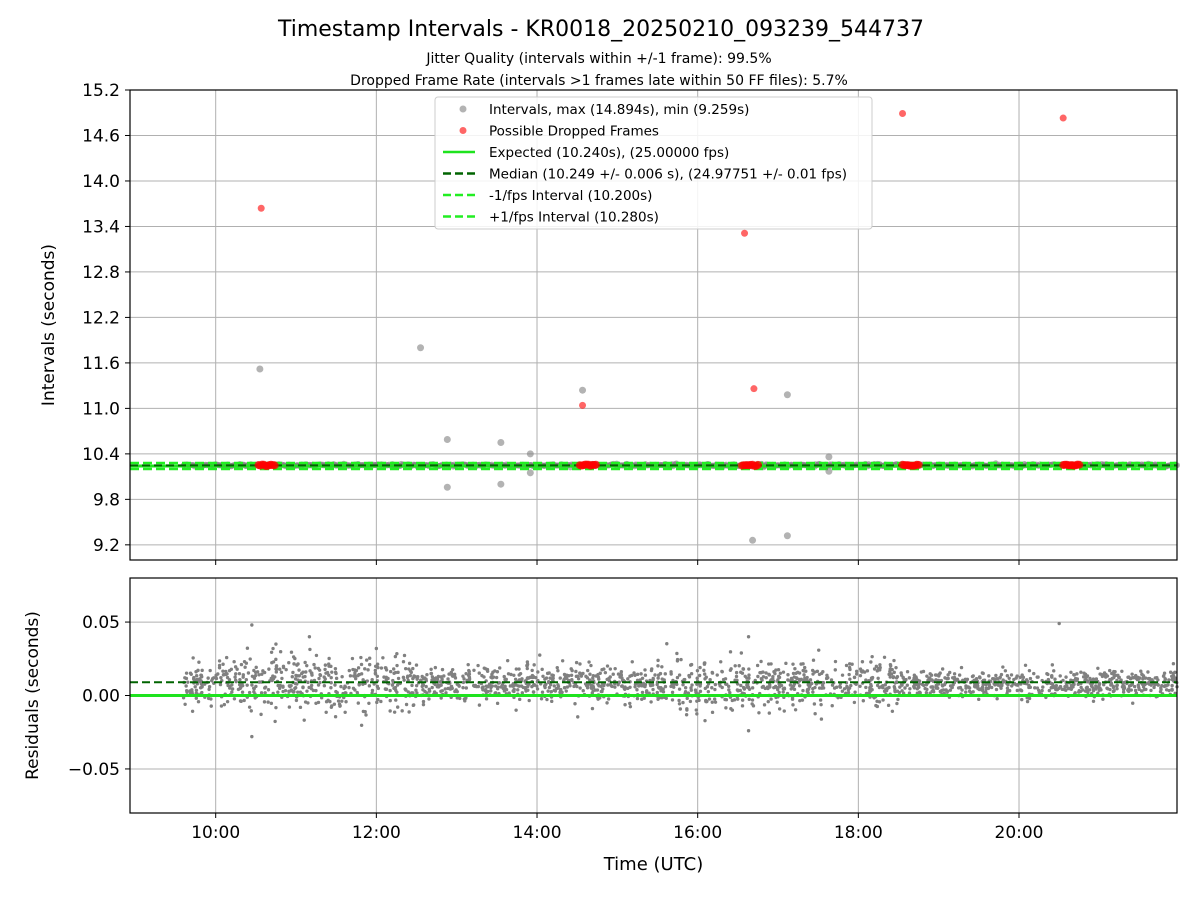  Describe the element at coordinates (101, 136) in the screenshot. I see `y-tick-label: 14.6` at that location.